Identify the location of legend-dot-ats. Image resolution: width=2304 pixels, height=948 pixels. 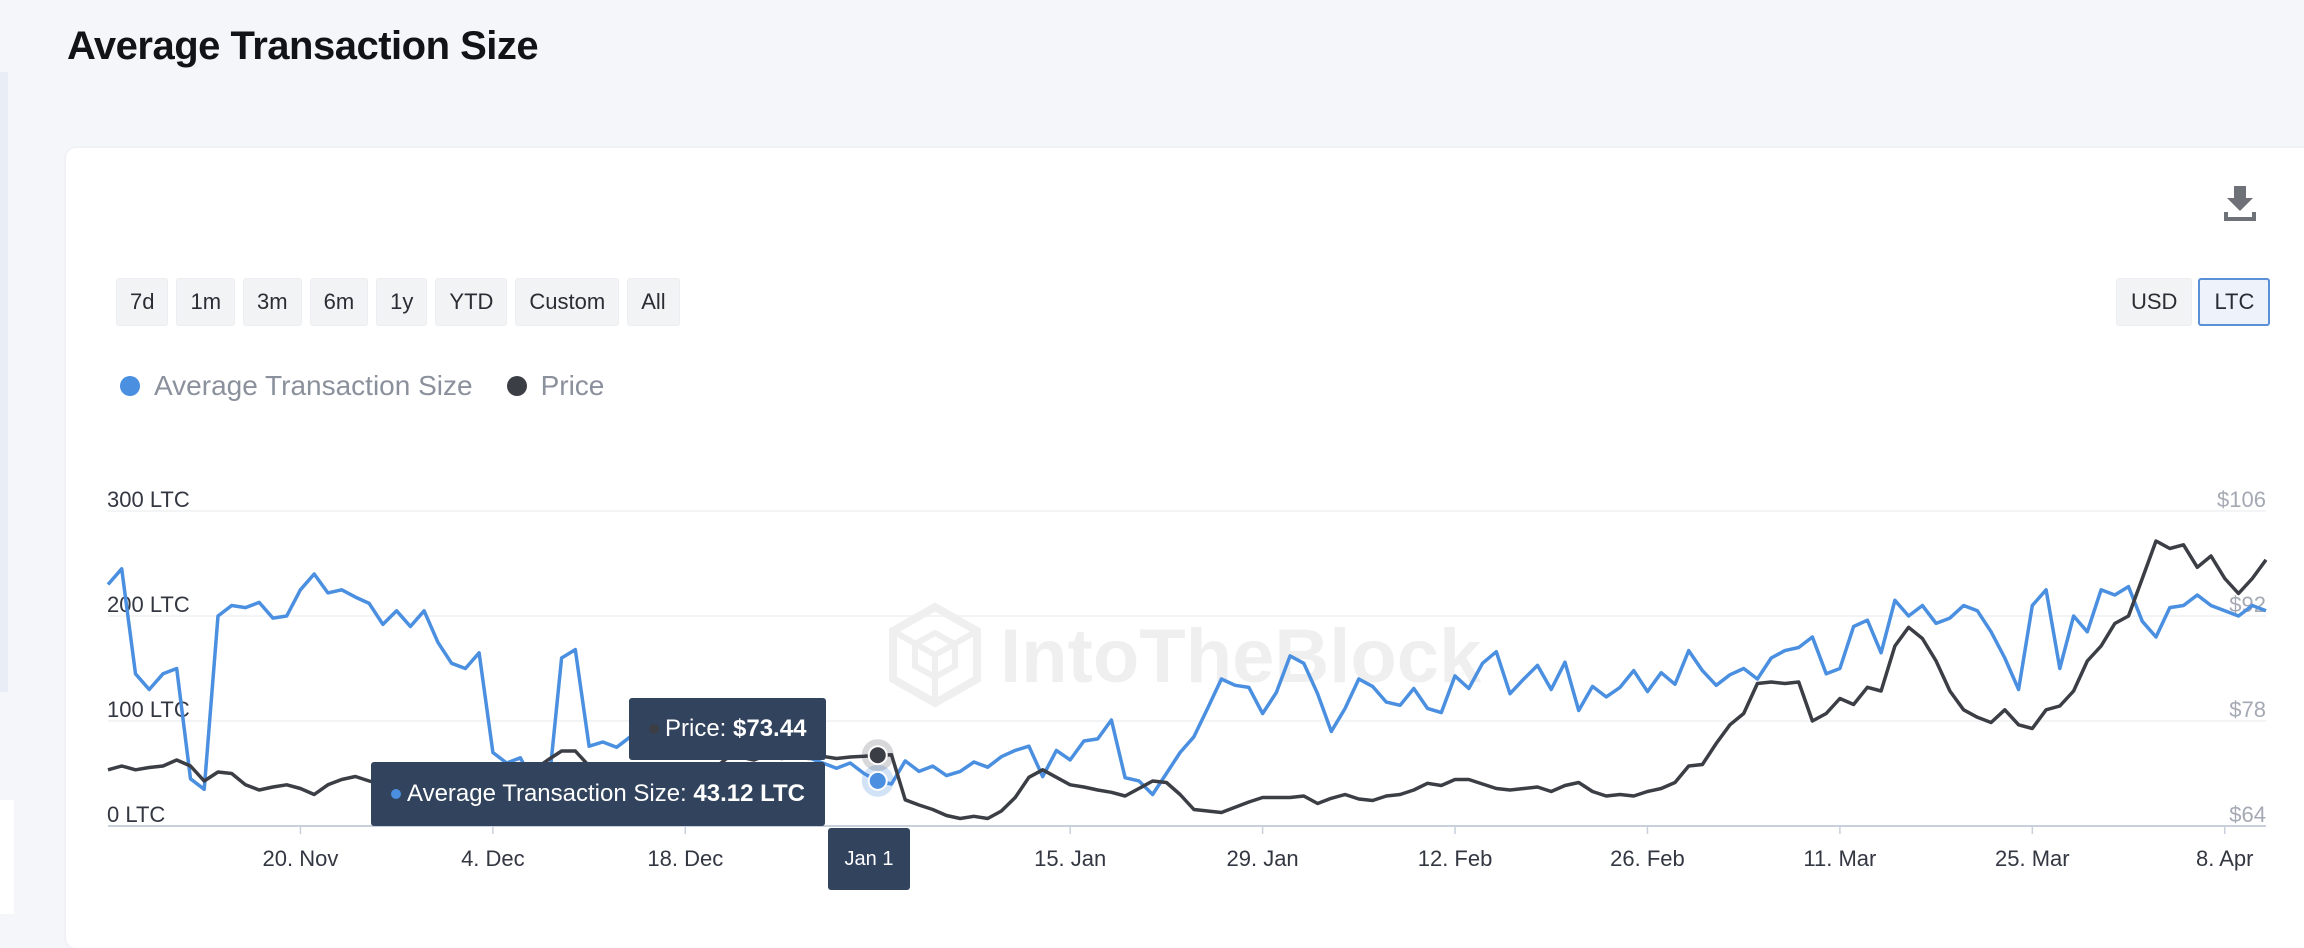
(130, 386).